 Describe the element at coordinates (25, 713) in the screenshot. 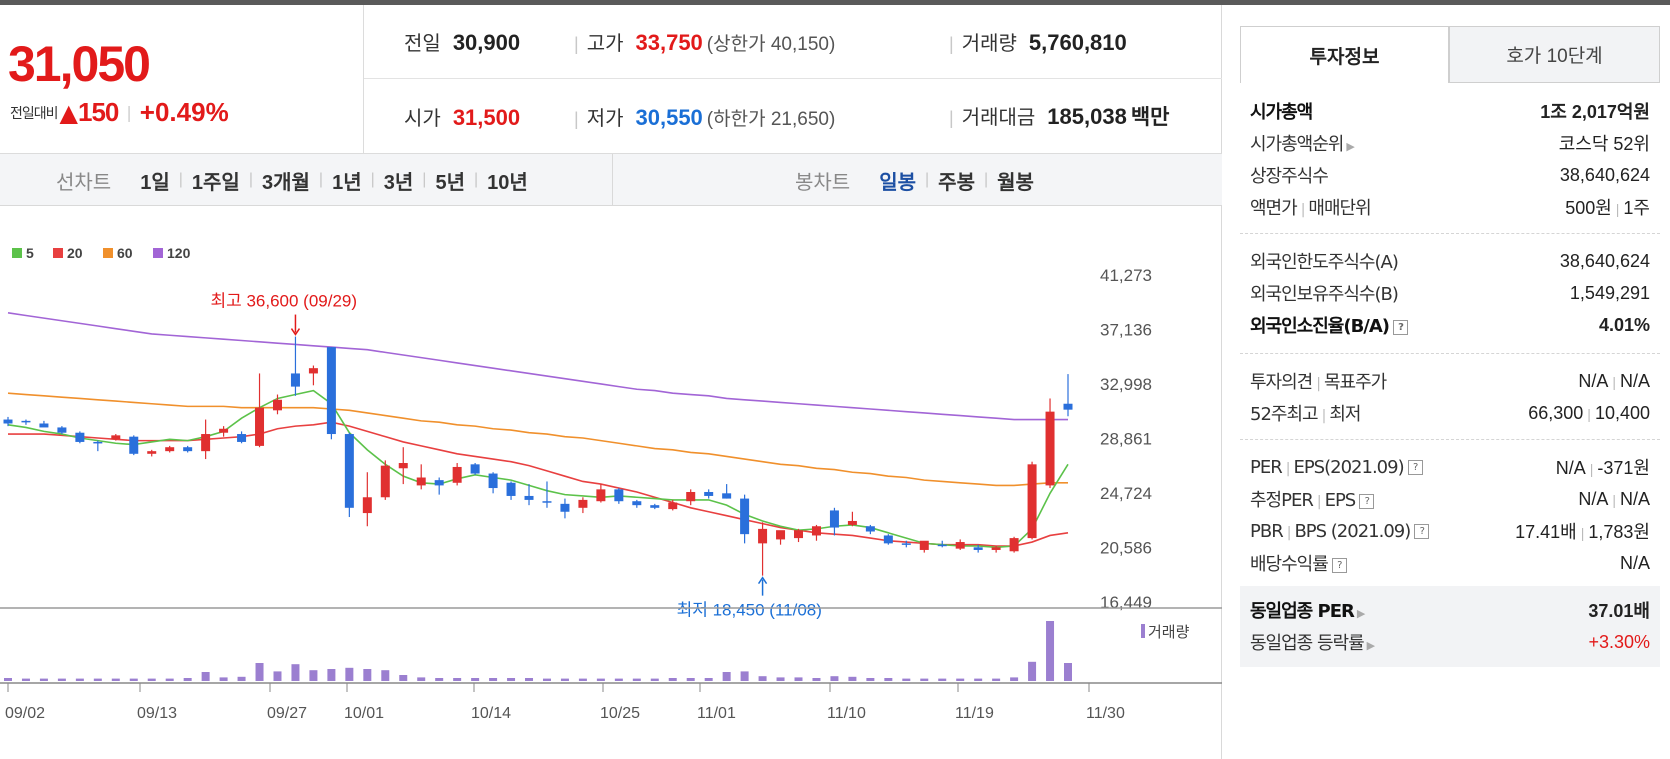

I see `x-tick-label: 09/02` at that location.